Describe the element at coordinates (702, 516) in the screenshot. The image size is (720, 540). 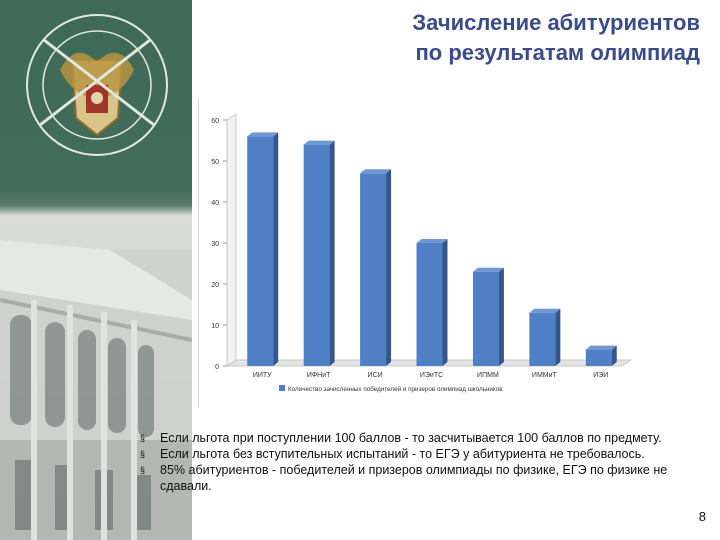
I see `page-number: 8` at that location.